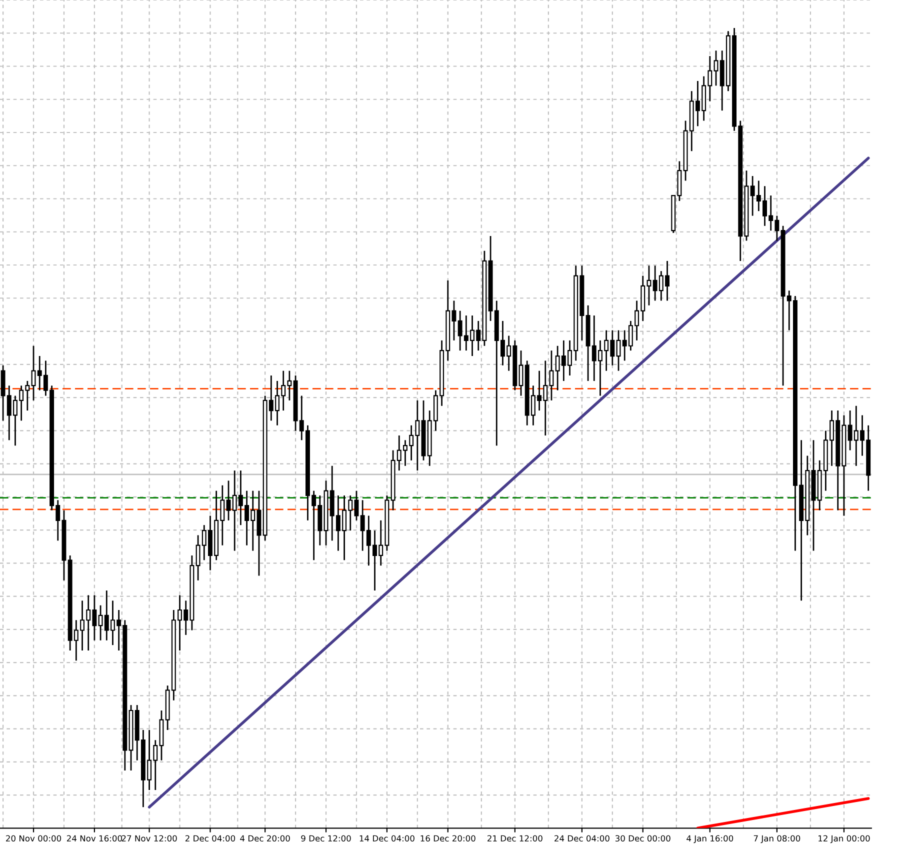 The height and width of the screenshot is (852, 903). What do you see at coordinates (710, 839) in the screenshot?
I see `x-tick-label: 4 Jan 16:00` at bounding box center [710, 839].